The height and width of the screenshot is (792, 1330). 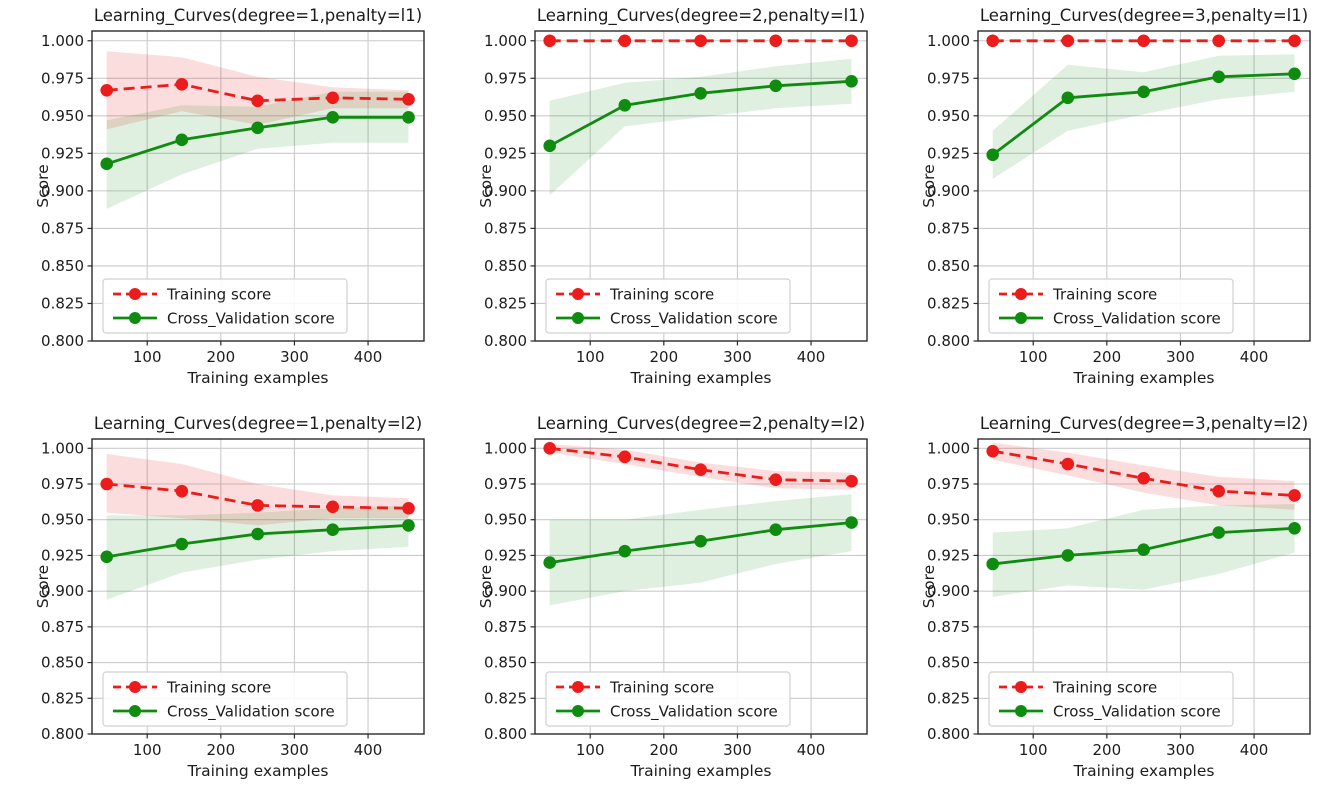 What do you see at coordinates (1033, 750) in the screenshot?
I see `x-tick-label: 100` at bounding box center [1033, 750].